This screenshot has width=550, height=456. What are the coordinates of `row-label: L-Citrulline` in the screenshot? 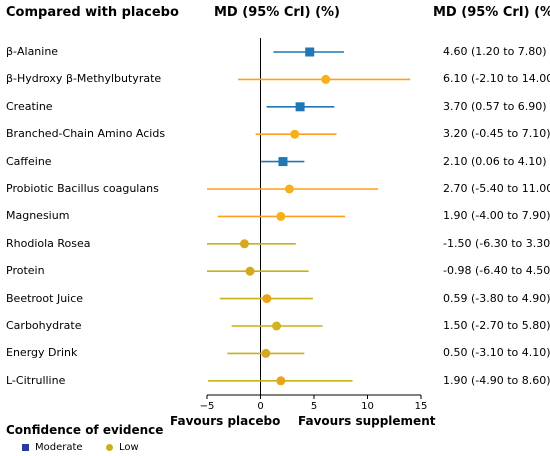 It's located at (36, 380).